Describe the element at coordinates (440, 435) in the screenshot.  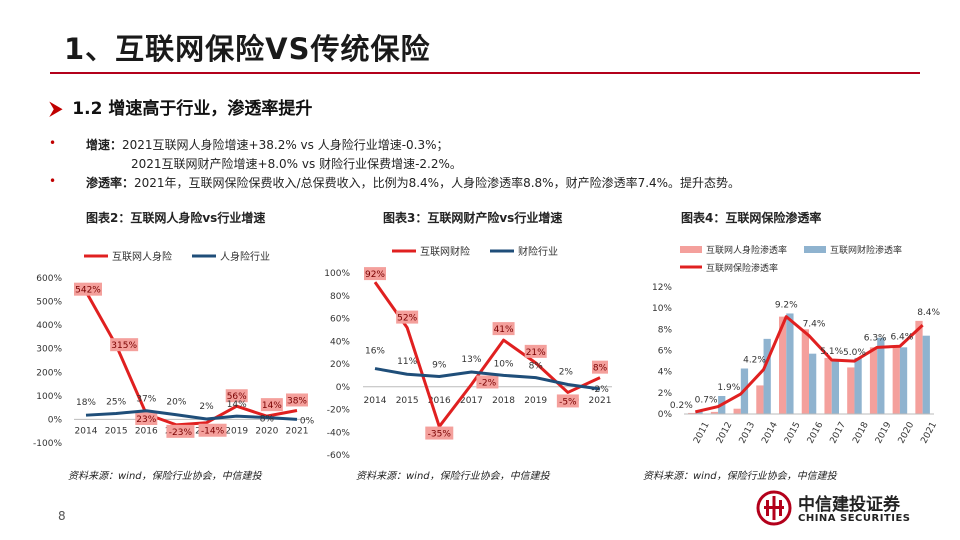
I see `data-label: -35%` at that location.